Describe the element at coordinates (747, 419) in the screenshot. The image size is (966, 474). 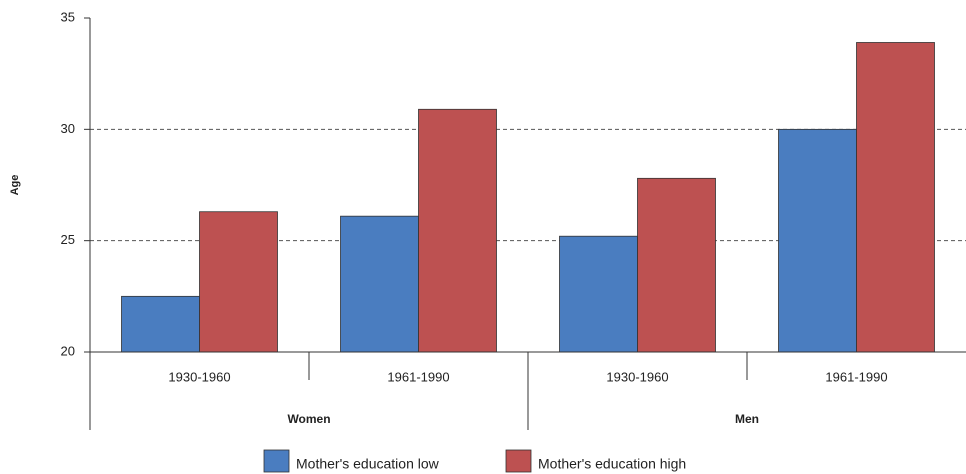
I see `group-label: Men` at that location.